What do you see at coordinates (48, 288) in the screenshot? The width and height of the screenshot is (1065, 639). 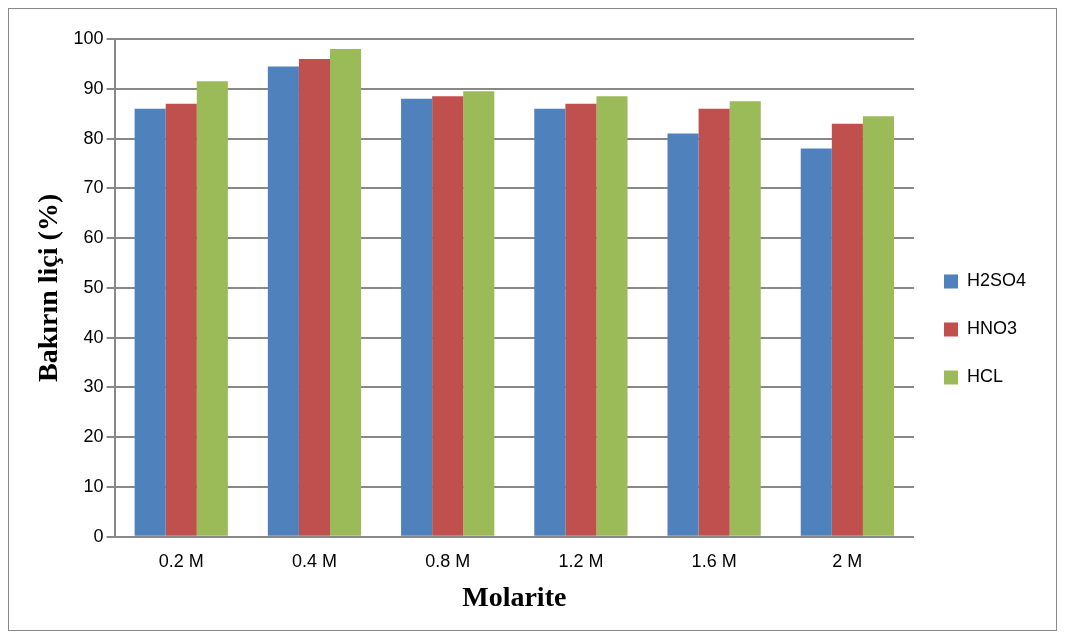 I see `y-axis-title: Bakırın liçi (%)` at bounding box center [48, 288].